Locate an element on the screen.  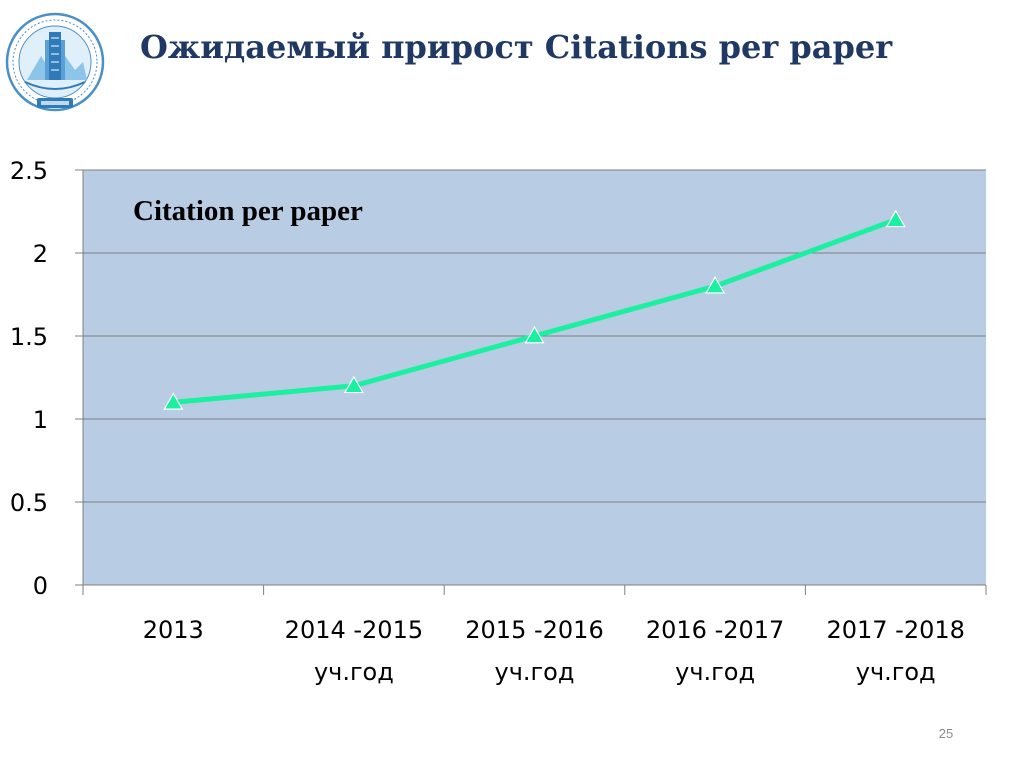
y-tick-label: 0 is located at coordinates (40, 586).